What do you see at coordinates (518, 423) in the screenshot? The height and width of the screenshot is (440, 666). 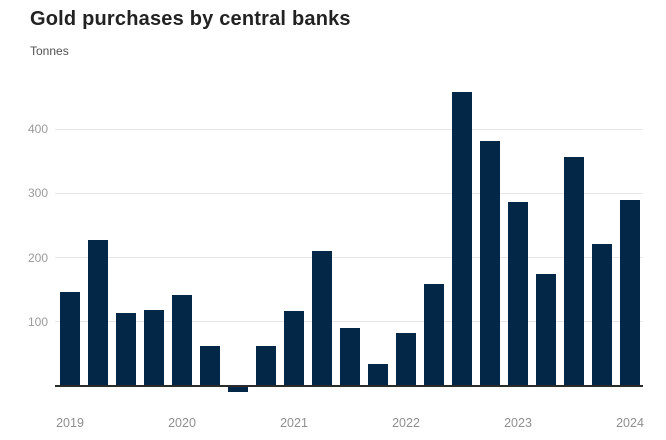 I see `x-axis-label-2023: 2023` at bounding box center [518, 423].